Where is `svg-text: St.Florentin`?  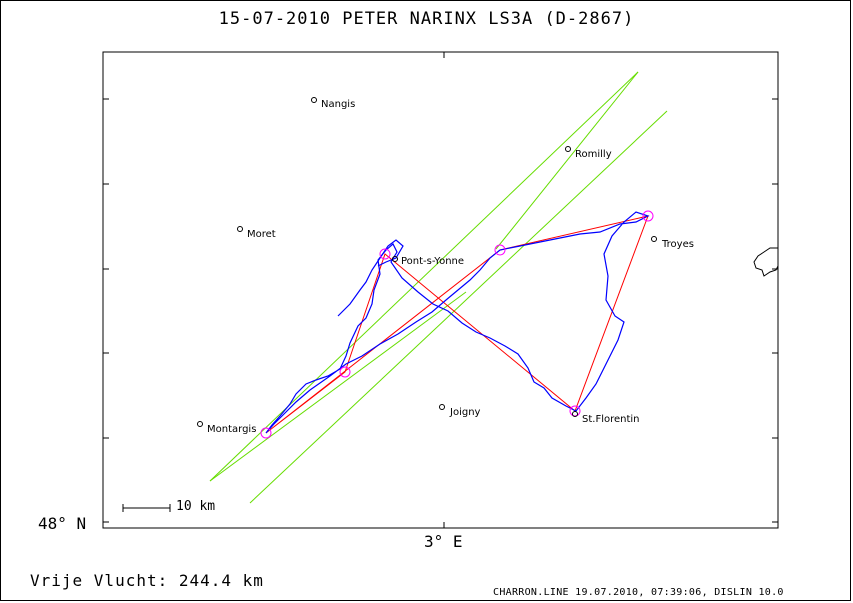 svg-text: St.Florentin is located at coordinates (611, 419).